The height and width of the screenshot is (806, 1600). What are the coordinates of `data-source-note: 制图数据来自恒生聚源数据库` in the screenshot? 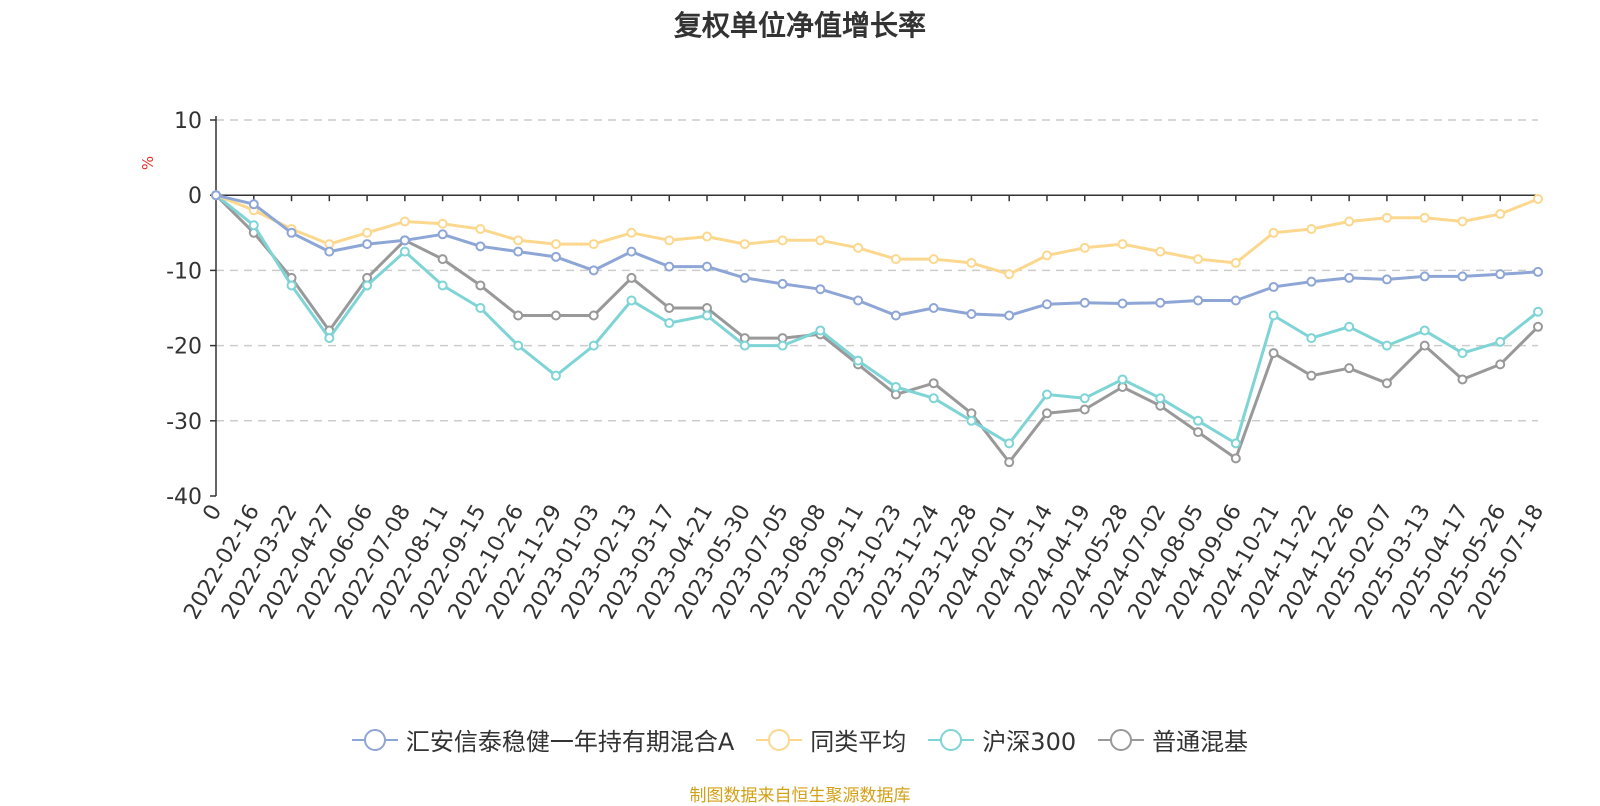 It's located at (800, 796).